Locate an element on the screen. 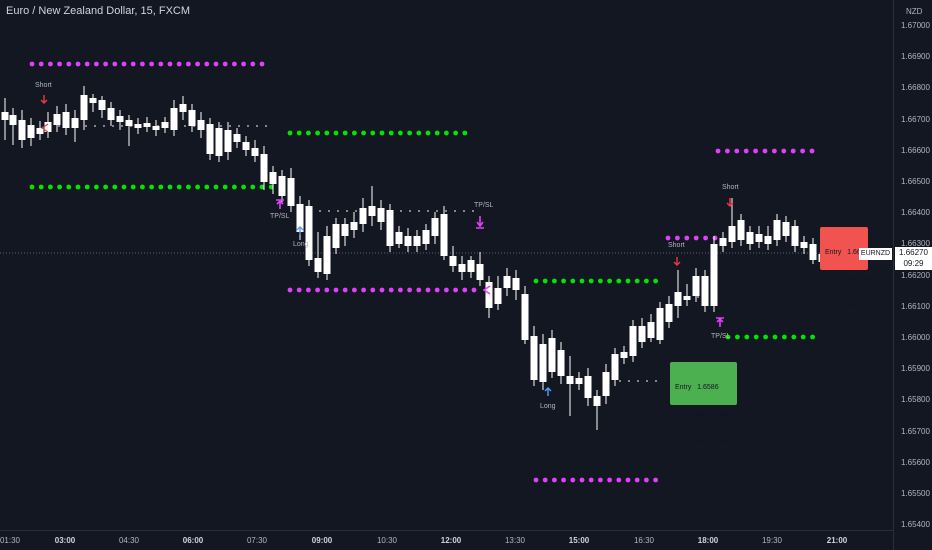  price-tick: 1.67000 is located at coordinates (915, 25).